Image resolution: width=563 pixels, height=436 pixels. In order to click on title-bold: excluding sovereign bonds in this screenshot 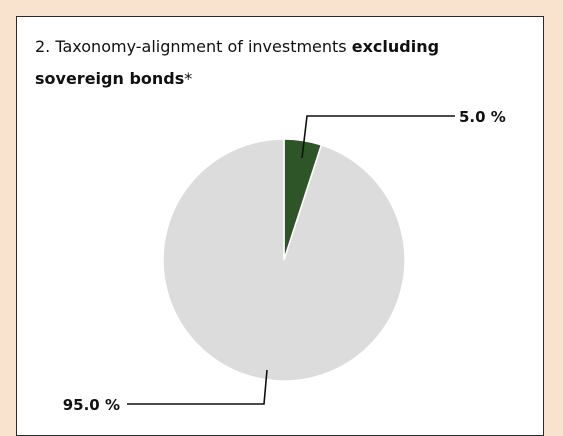, I will do `click(237, 62)`.